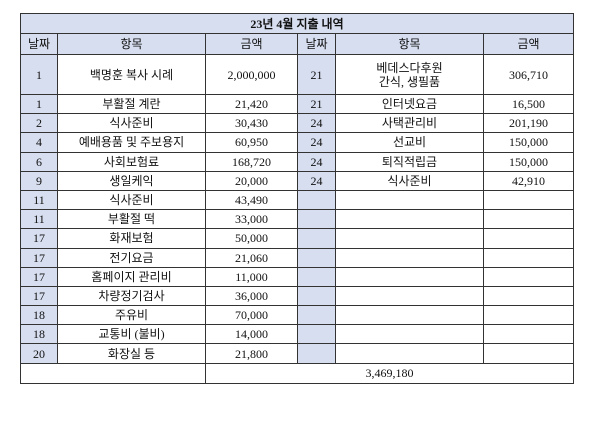 The image size is (591, 423). What do you see at coordinates (251, 257) in the screenshot?
I see `amount-cell: 21,060` at bounding box center [251, 257].